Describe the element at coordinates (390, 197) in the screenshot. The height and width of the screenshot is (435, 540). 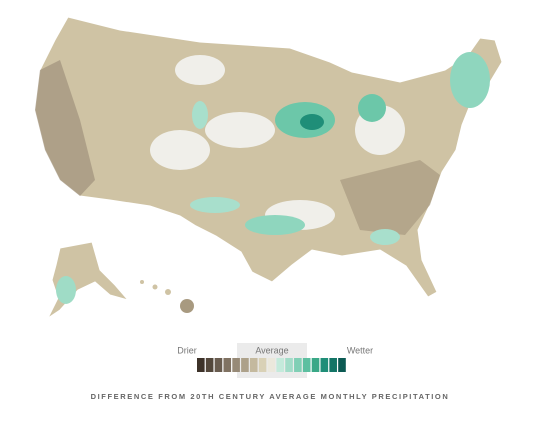
I see `southeast-dry` at that location.